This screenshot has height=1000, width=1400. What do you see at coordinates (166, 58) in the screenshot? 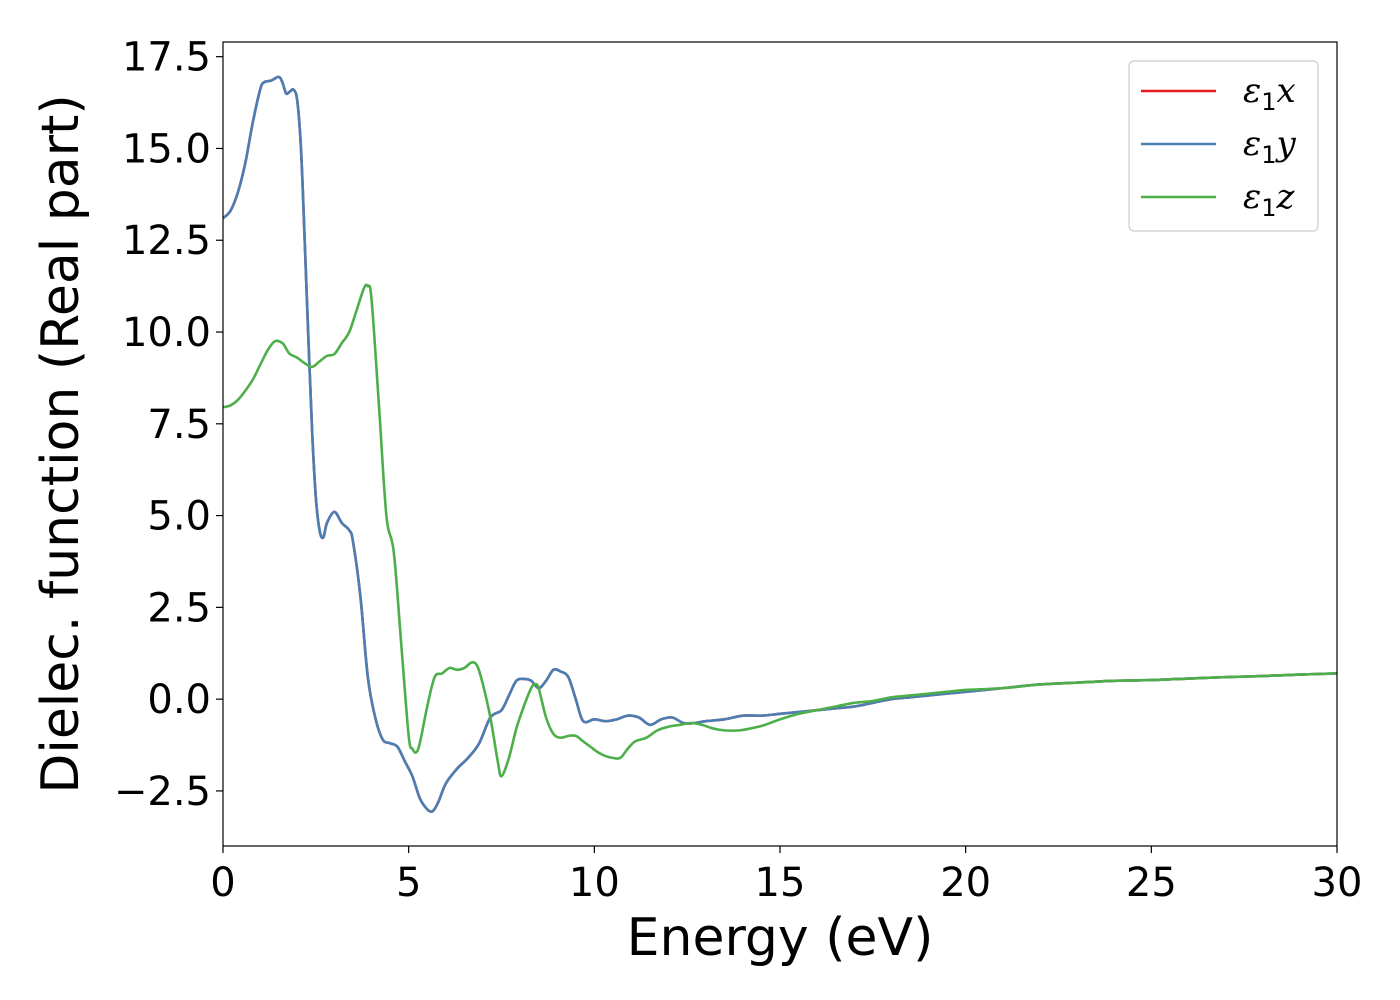
I see `y-tick-label: 17.5` at bounding box center [166, 58].